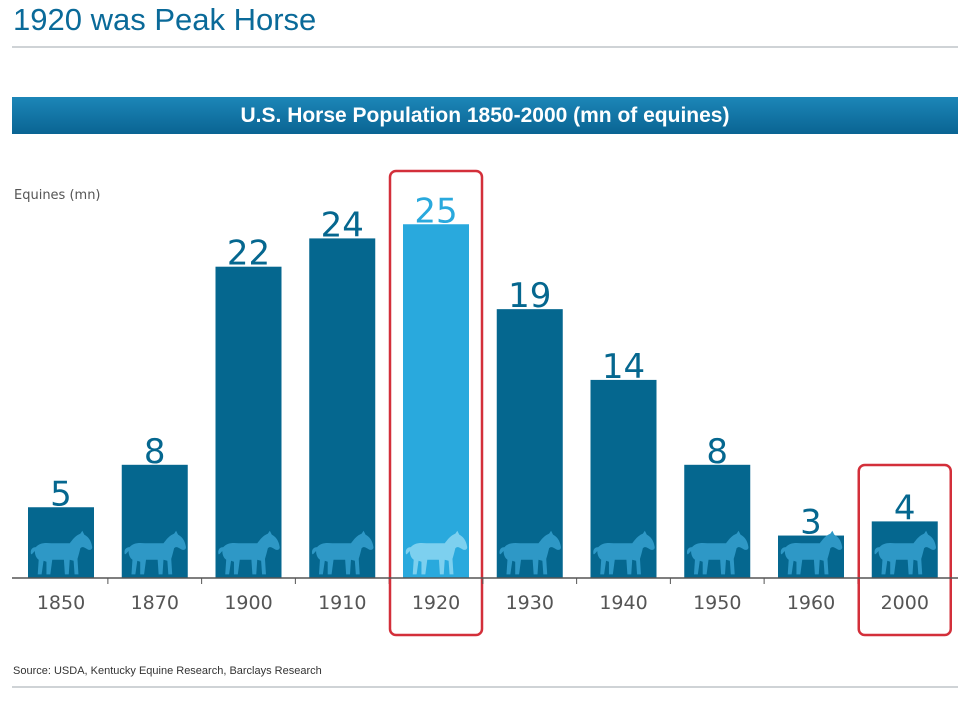  What do you see at coordinates (485, 47) in the screenshot?
I see `title-divider` at bounding box center [485, 47].